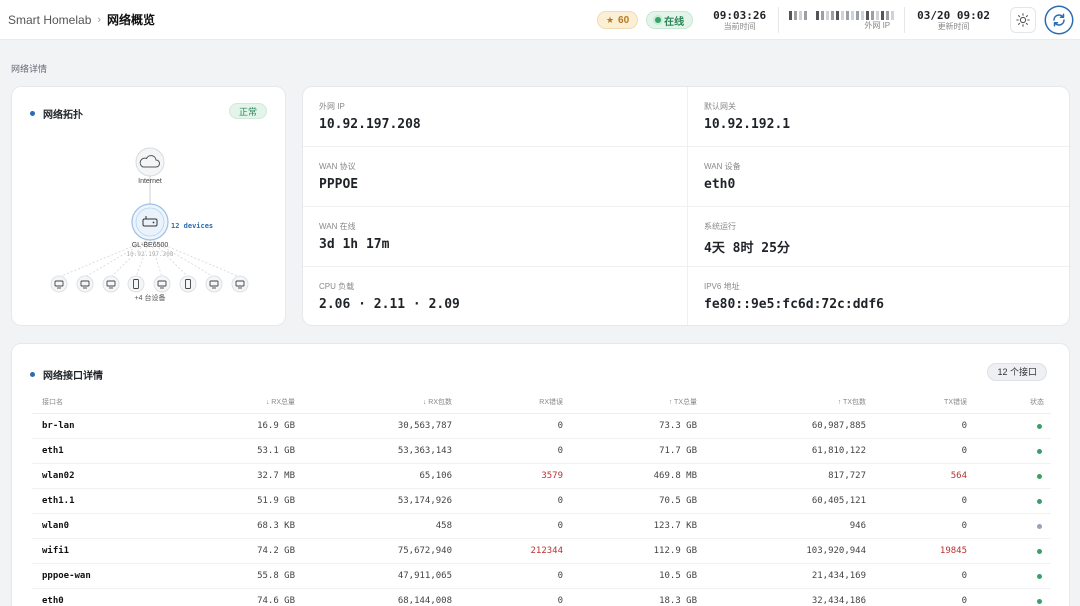 The height and width of the screenshot is (606, 1080). What do you see at coordinates (373, 526) in the screenshot?
I see `cell-rx-packets: 458` at bounding box center [373, 526].